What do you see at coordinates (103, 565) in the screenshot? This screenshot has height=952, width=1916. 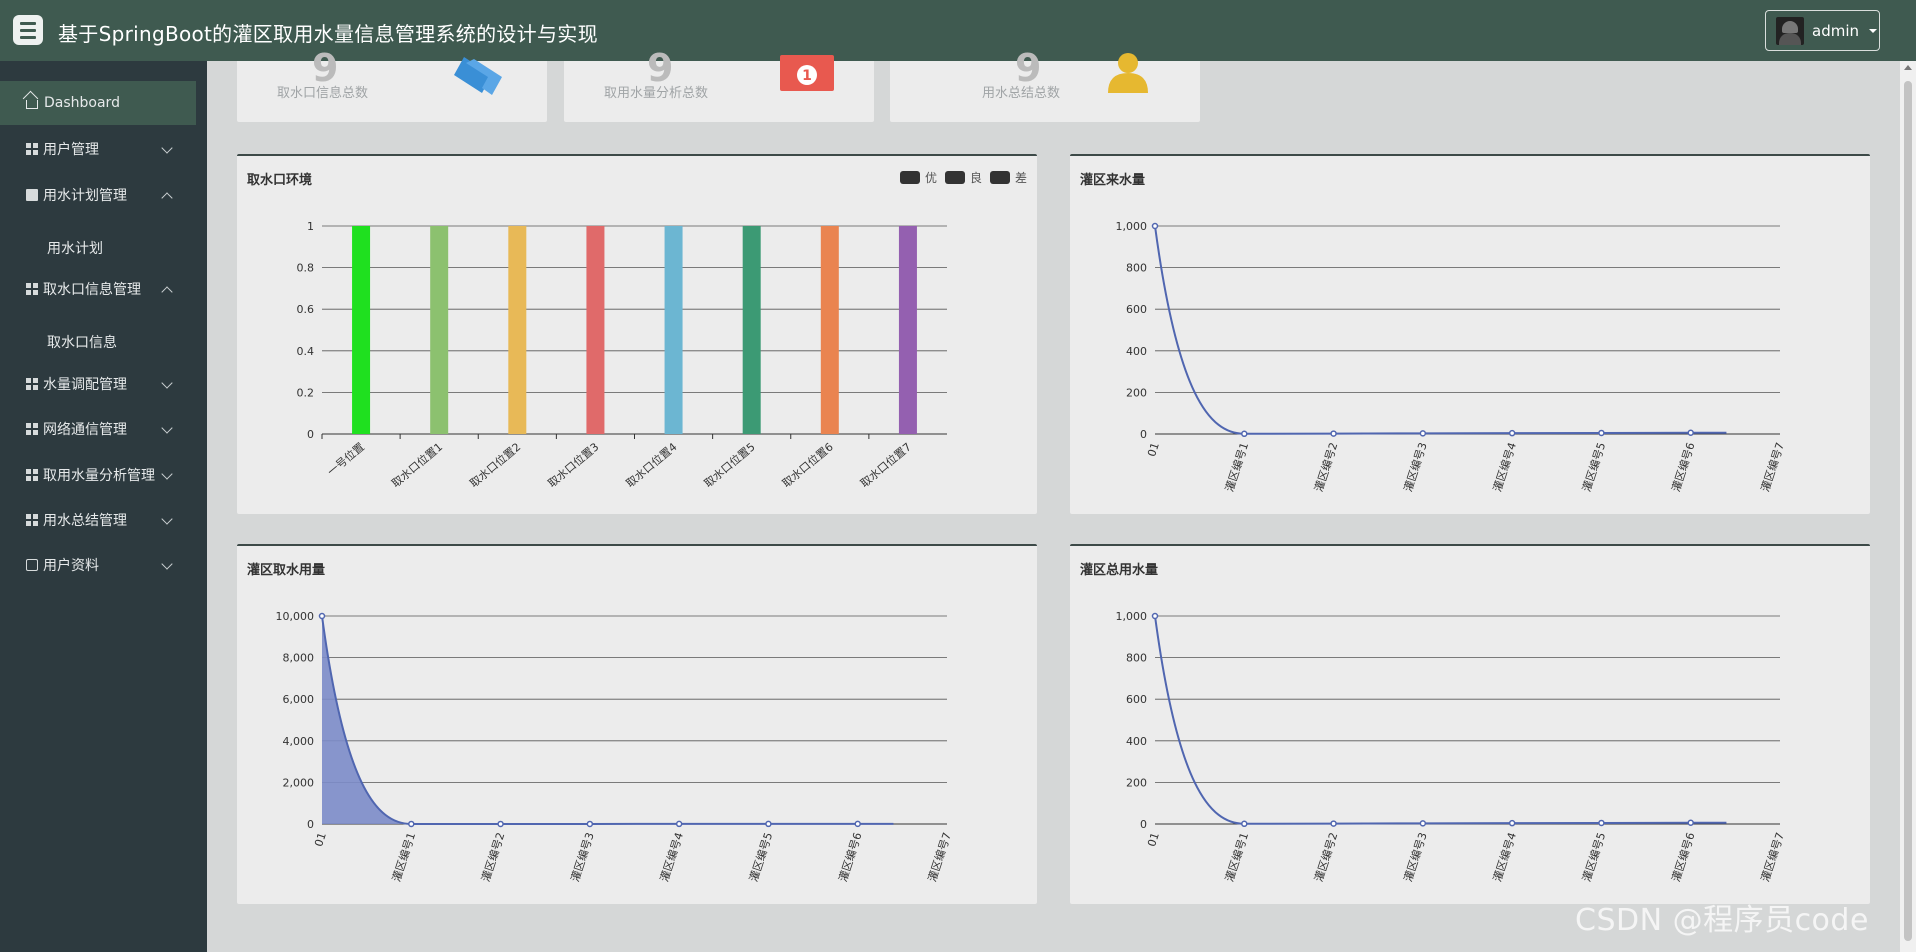 I see `sidebar-item-user-profile: 用户资料` at bounding box center [103, 565].